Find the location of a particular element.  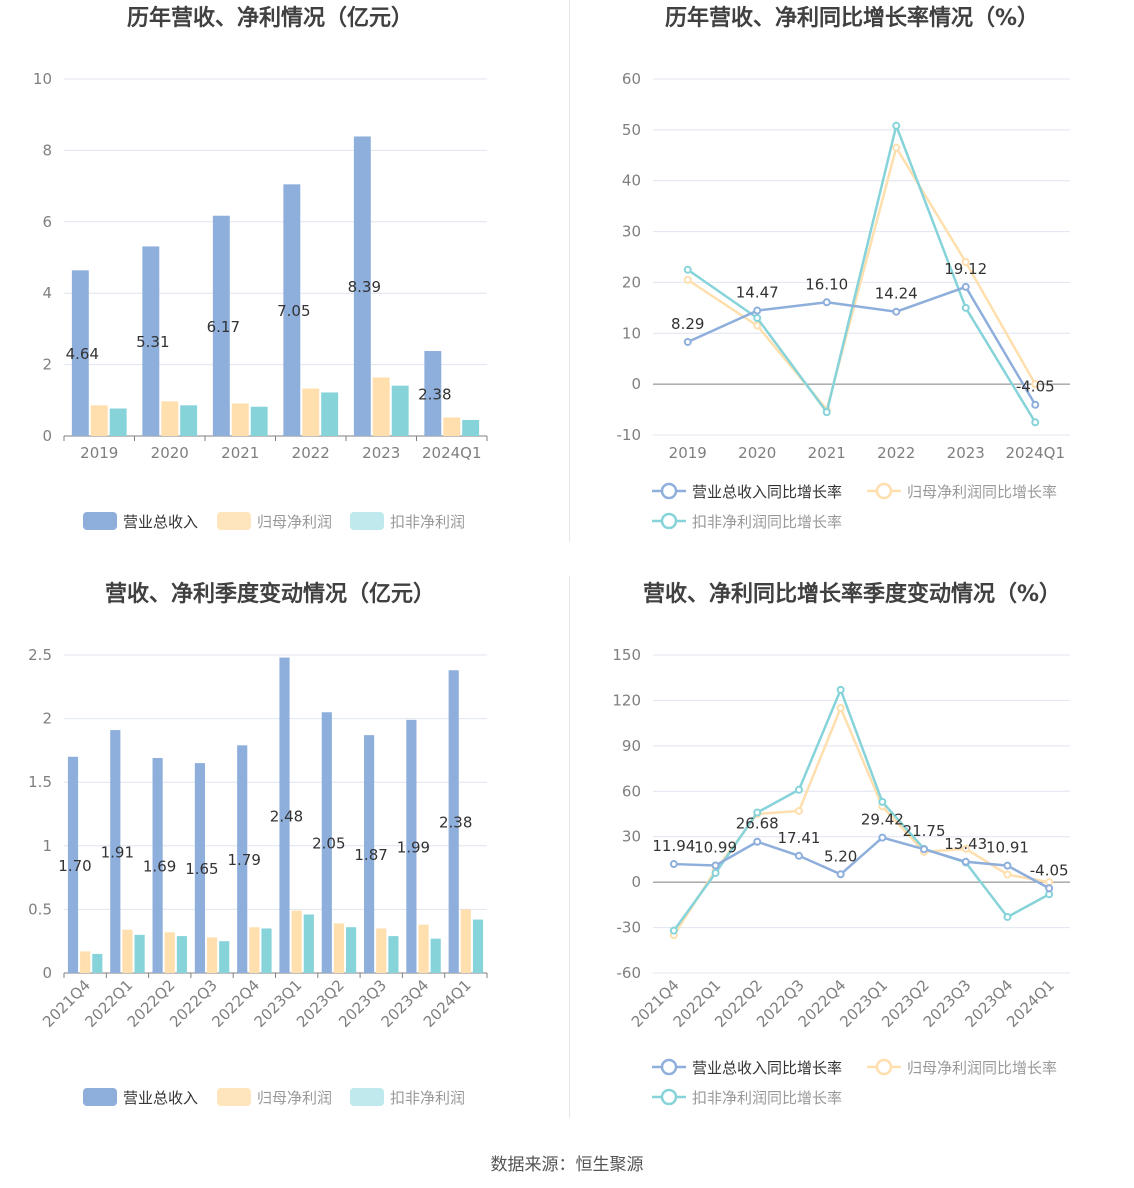

data-label: 19.12 is located at coordinates (965, 269).